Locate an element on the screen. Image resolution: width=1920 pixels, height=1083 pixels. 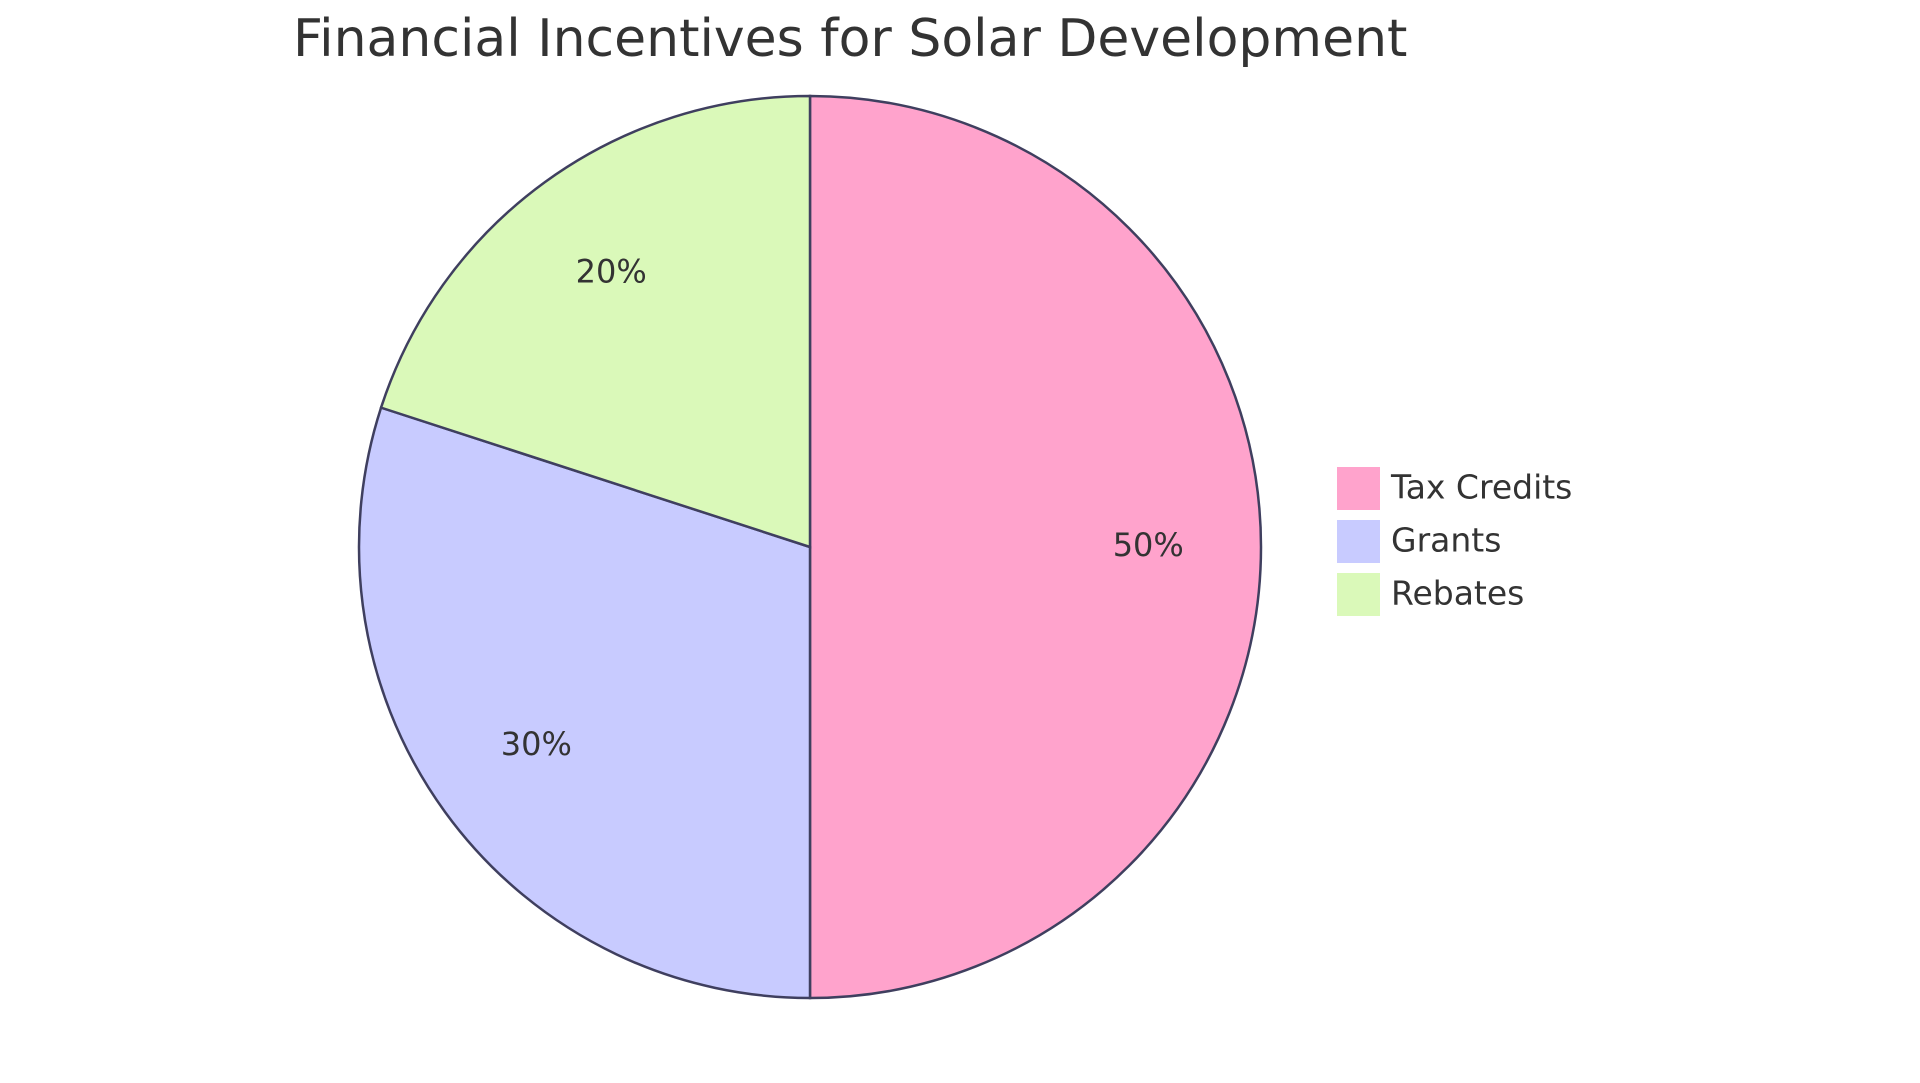
data-label: 50% is located at coordinates (1148, 545).